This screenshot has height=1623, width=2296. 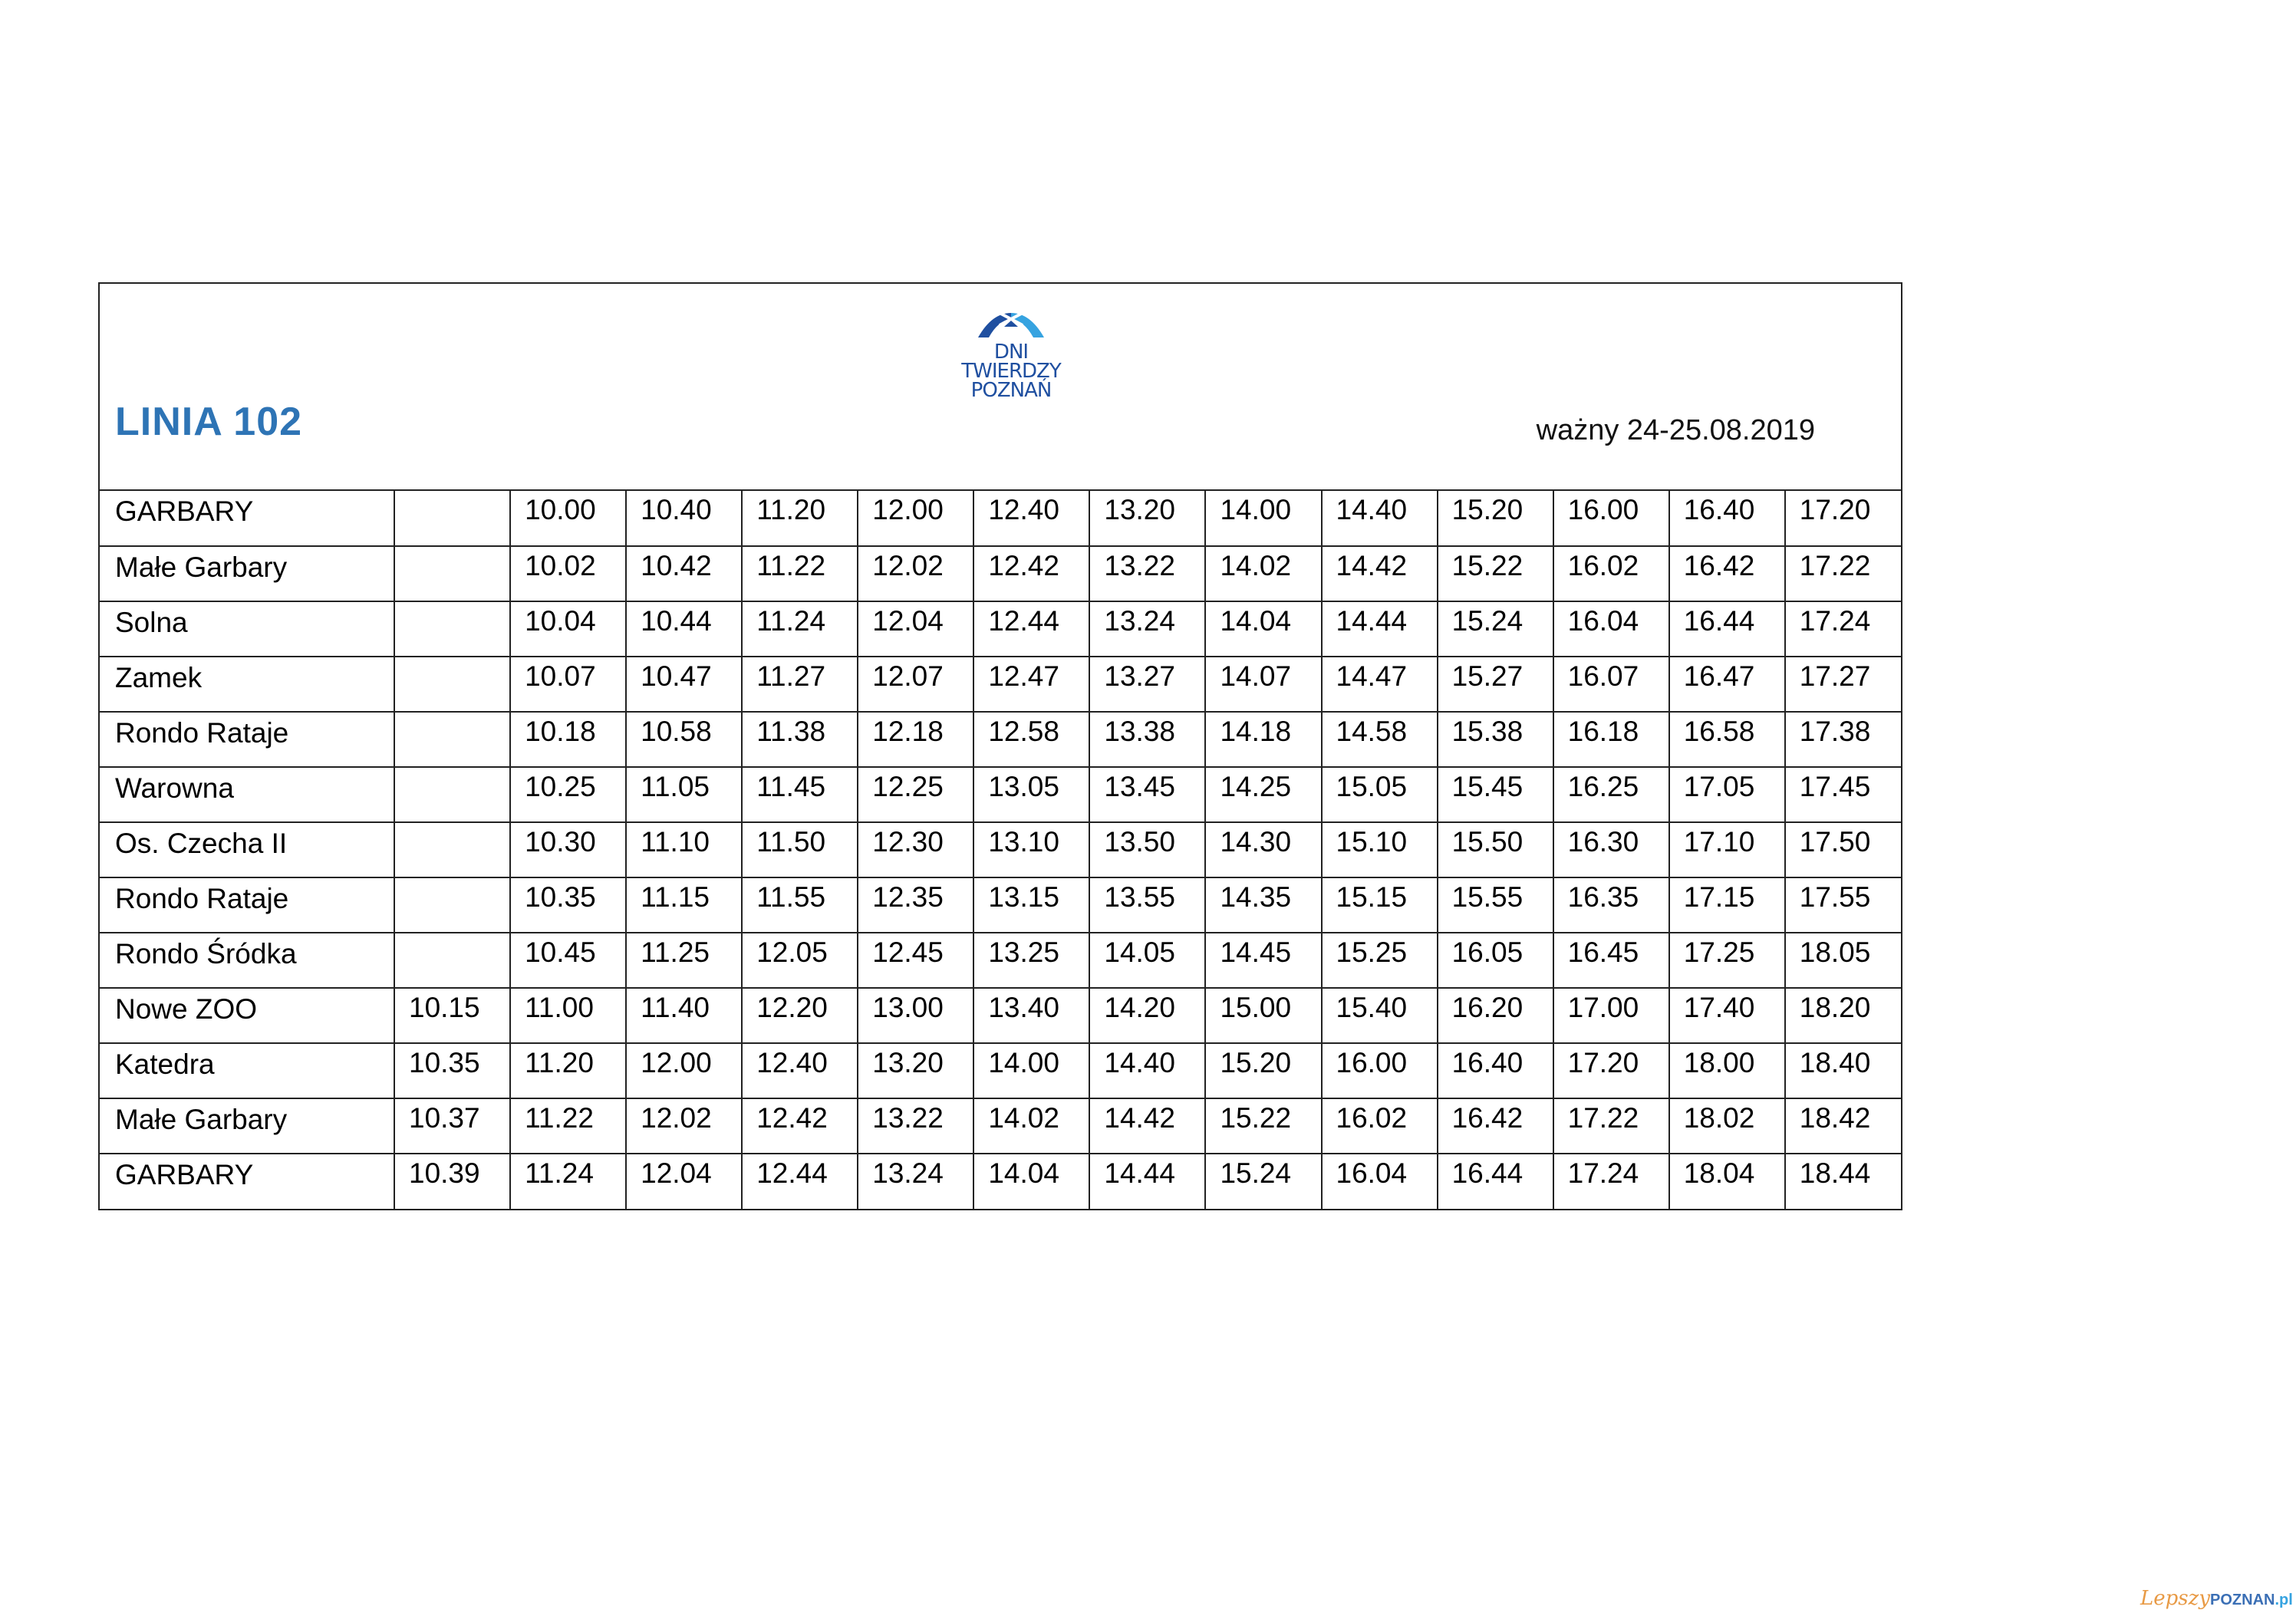 I want to click on departure-time: 14.58, so click(x=1379, y=739).